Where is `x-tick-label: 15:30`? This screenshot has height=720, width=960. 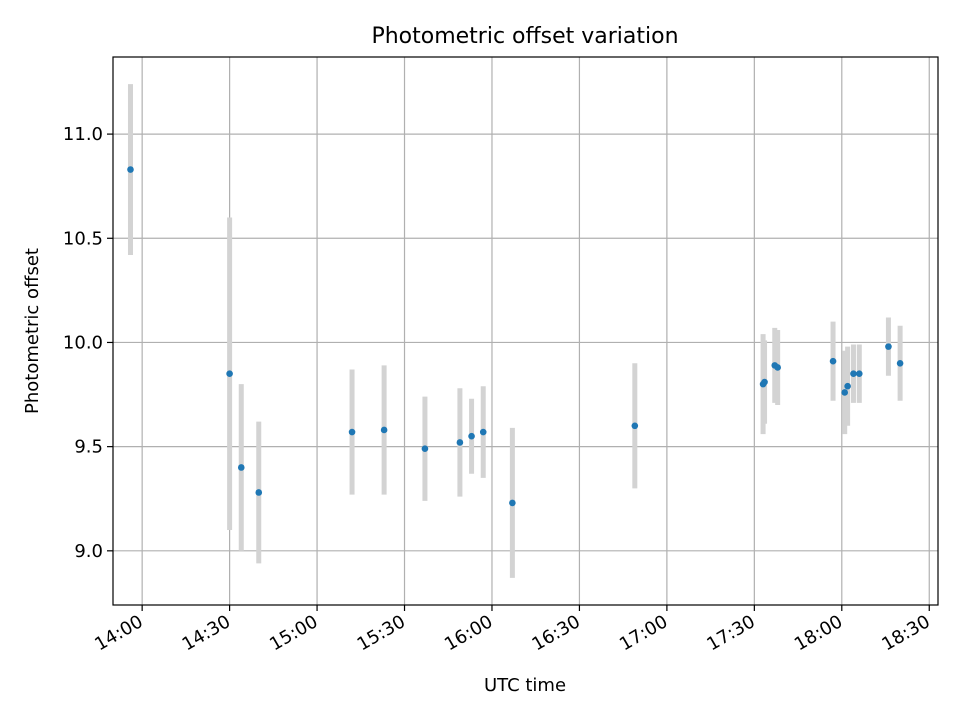 x-tick-label: 15:30 is located at coordinates (381, 633).